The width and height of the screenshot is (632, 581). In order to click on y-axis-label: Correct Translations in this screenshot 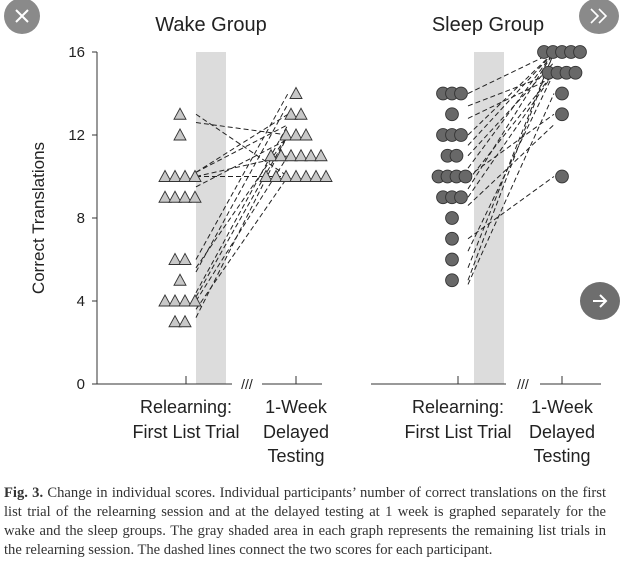, I will do `click(38, 218)`.